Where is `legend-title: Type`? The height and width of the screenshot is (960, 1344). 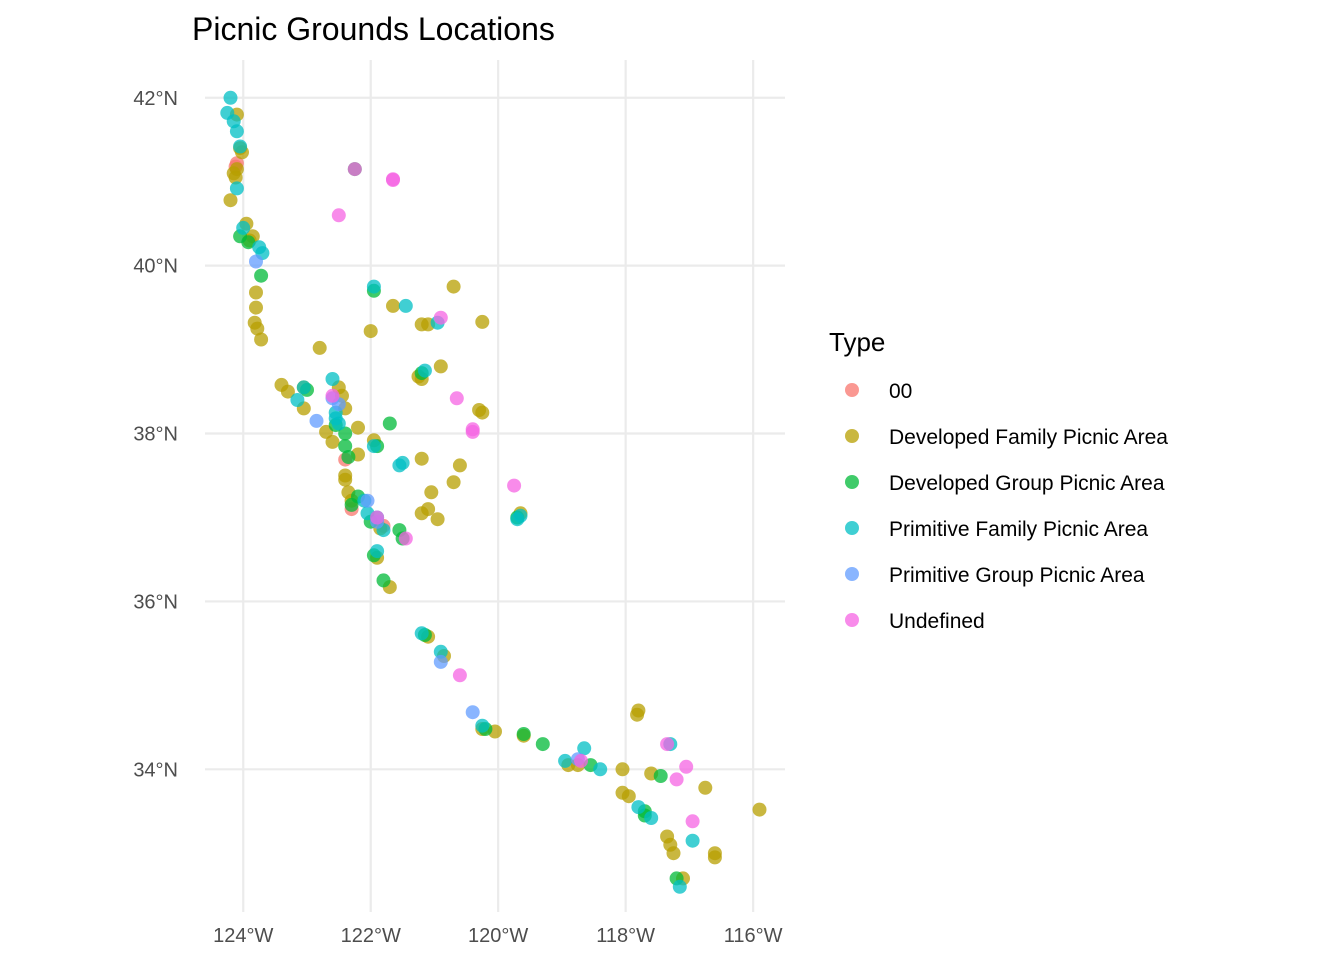
legend-title: Type is located at coordinates (857, 342).